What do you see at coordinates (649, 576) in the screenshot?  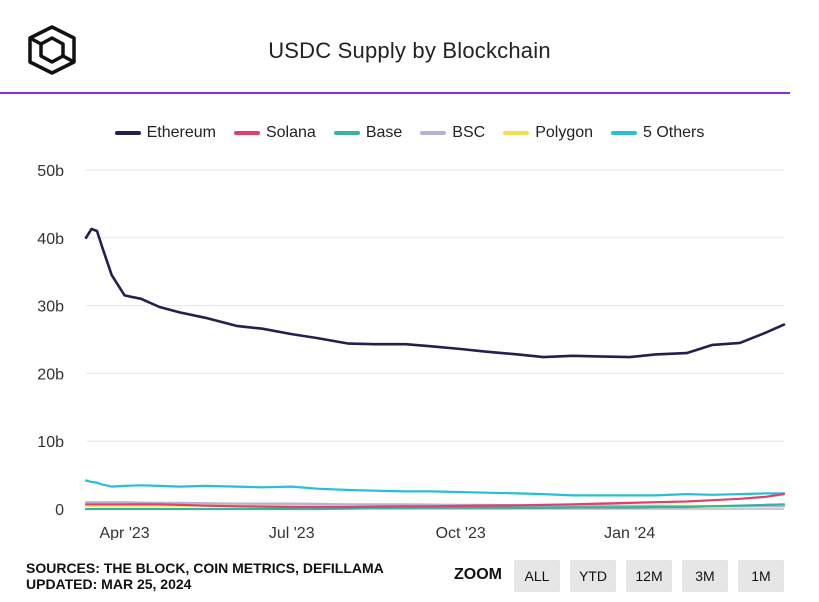 I see `zoom-12m-button: 12M` at bounding box center [649, 576].